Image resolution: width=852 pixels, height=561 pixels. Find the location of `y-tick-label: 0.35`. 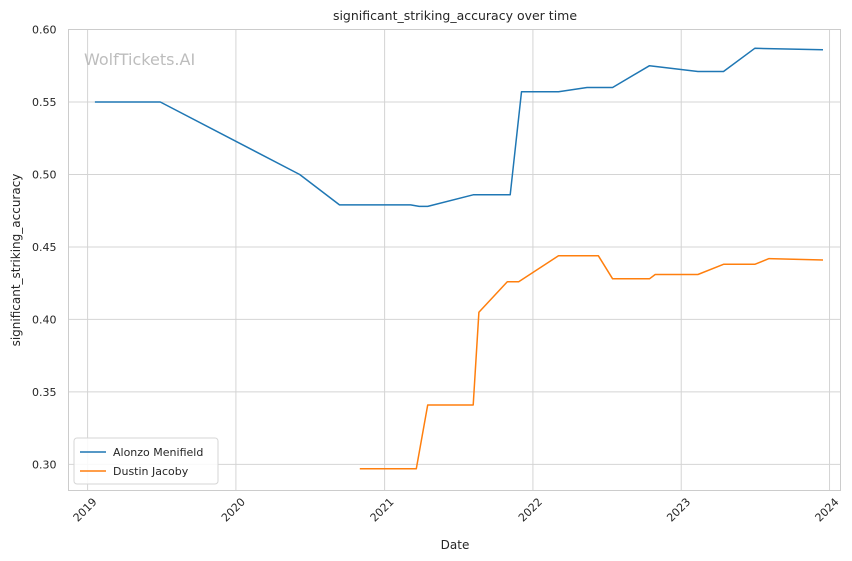

y-tick-label: 0.35 is located at coordinates (44, 392).